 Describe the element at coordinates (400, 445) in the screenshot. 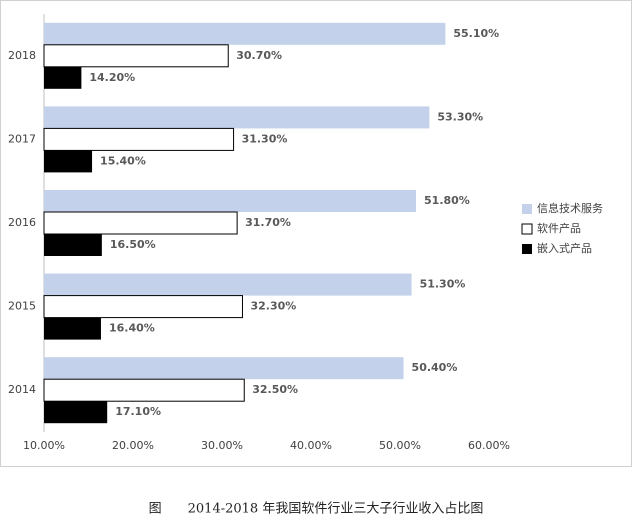

I see `x-tick-label: 50.00%` at that location.